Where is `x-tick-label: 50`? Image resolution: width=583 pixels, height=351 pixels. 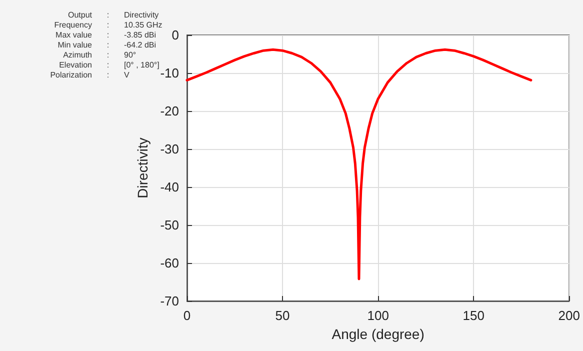
x-tick-label: 50 is located at coordinates (282, 315).